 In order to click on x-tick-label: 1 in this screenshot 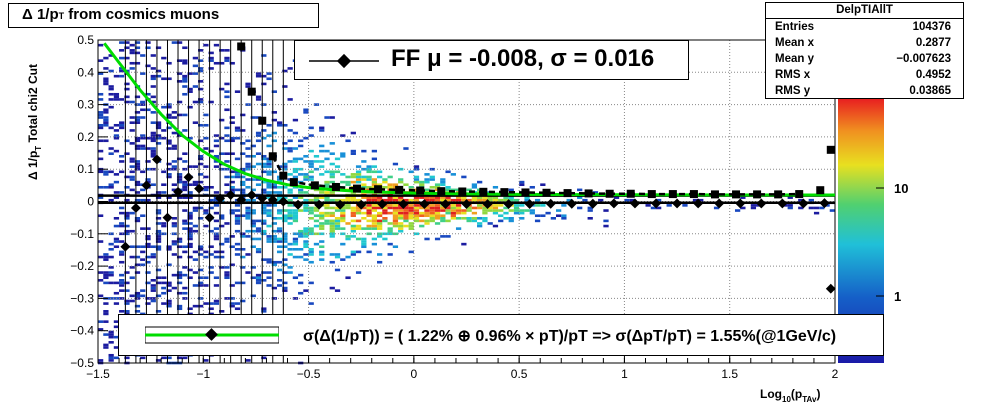, I will do `click(624, 374)`.